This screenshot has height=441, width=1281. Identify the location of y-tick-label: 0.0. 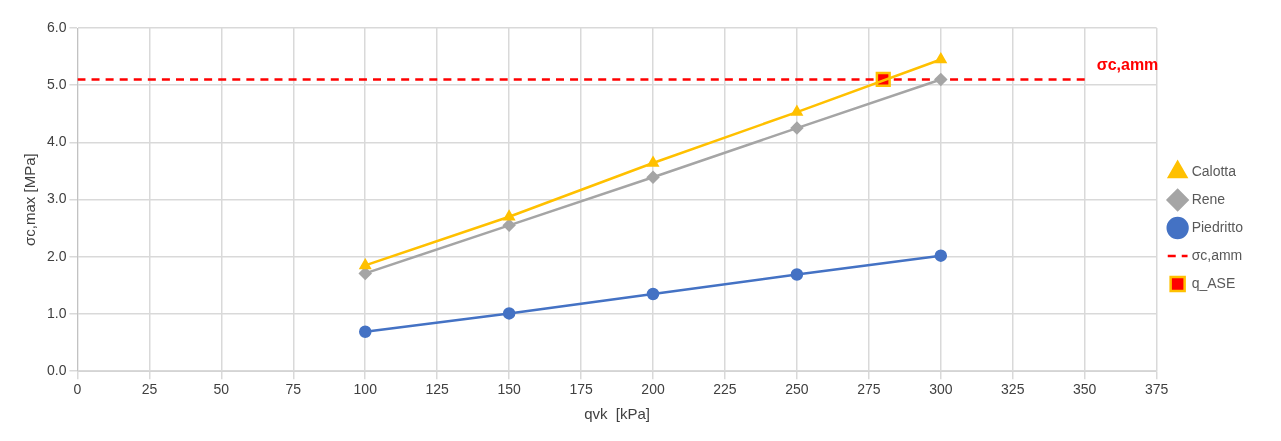
(56, 370).